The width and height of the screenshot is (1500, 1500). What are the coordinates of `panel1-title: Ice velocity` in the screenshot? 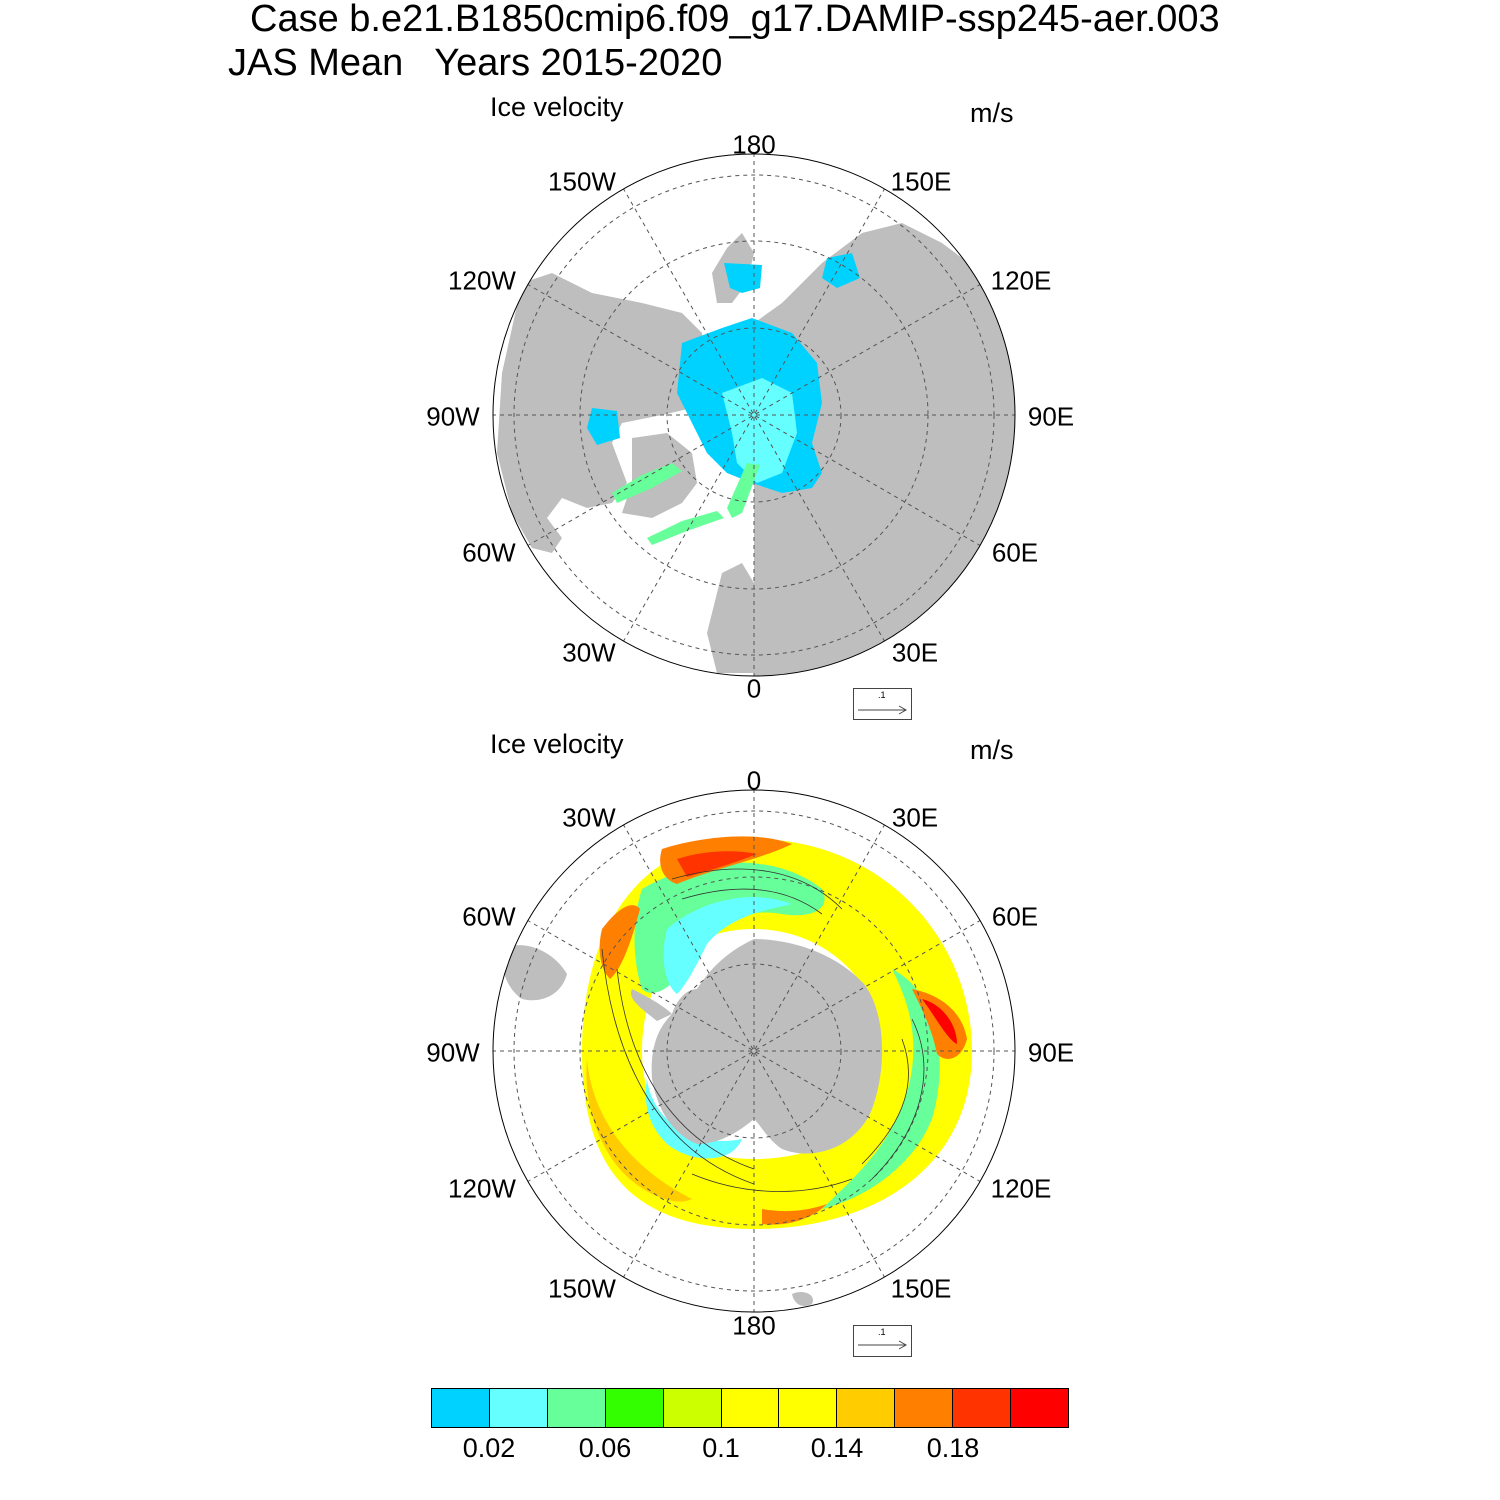 It's located at (557, 107).